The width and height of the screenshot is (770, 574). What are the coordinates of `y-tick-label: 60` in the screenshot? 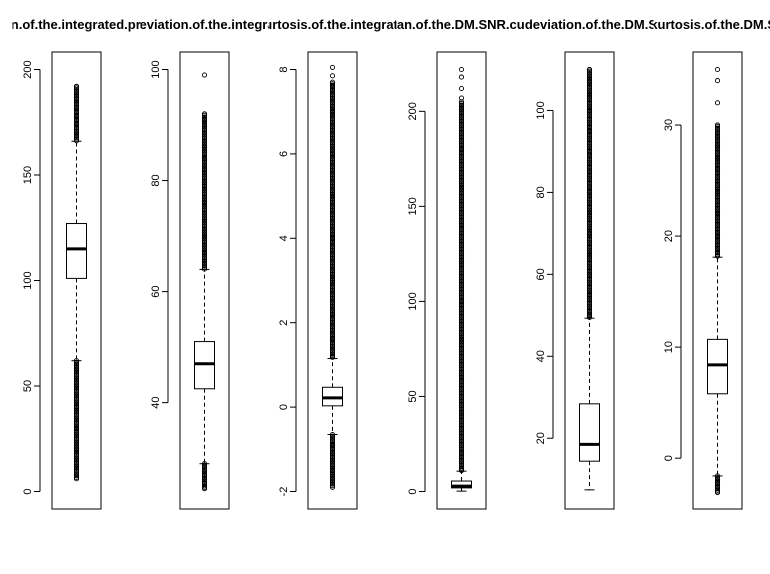 It's located at (156, 291).